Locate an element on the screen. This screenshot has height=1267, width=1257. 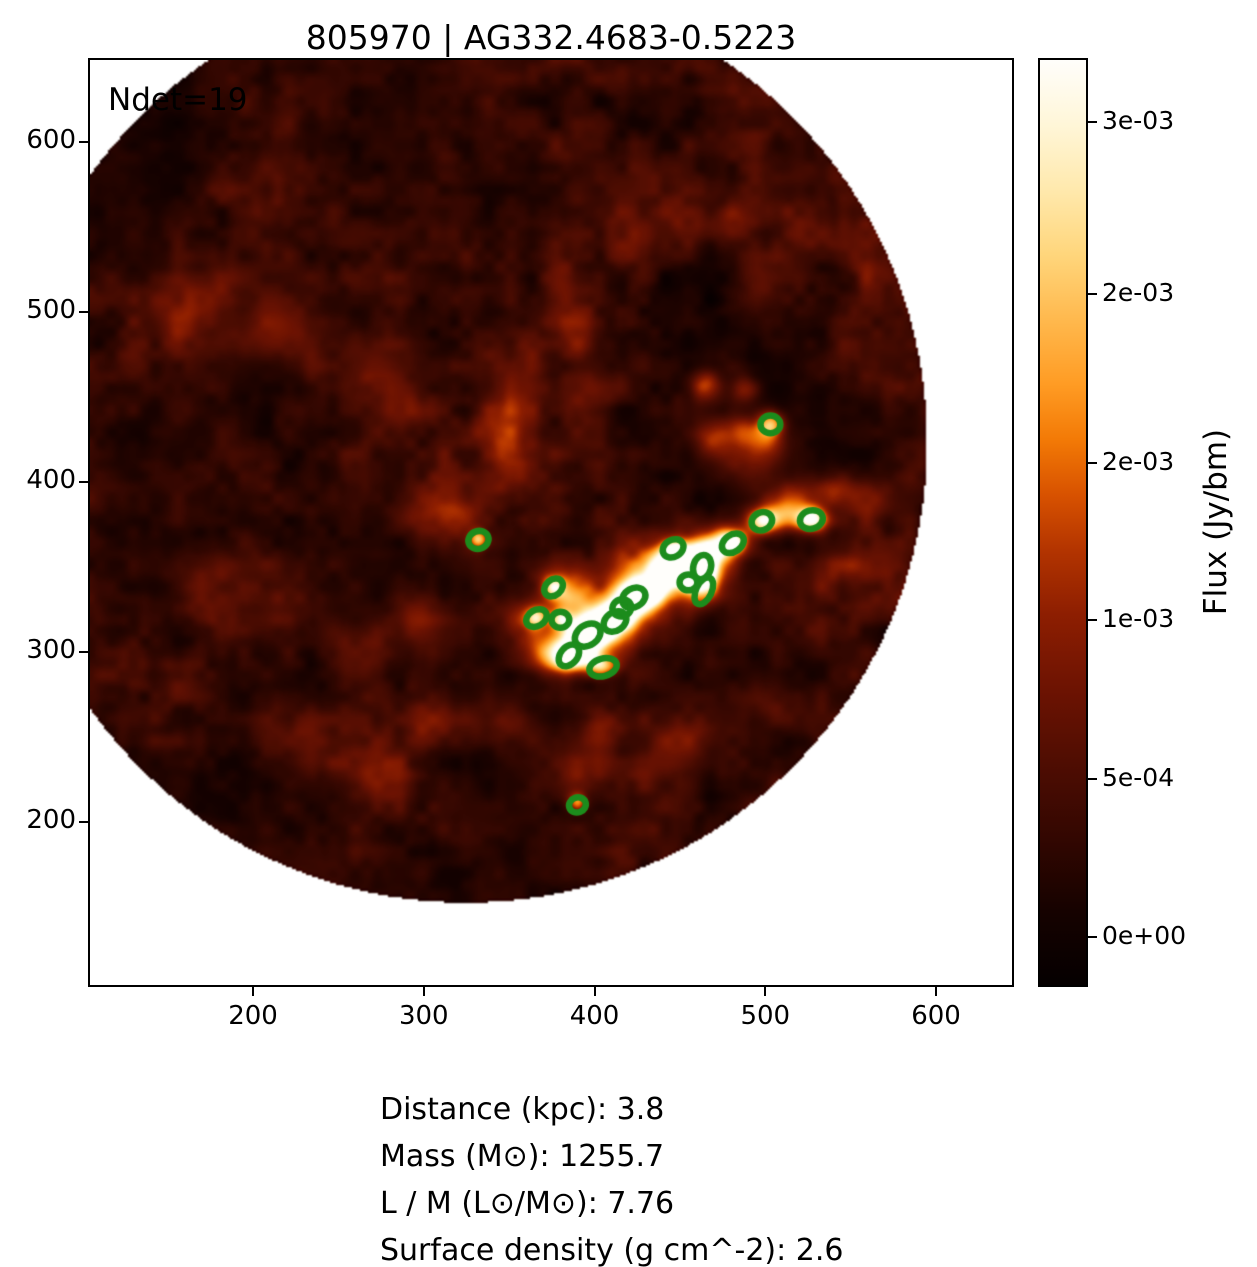
x-tick-label: 500 is located at coordinates (765, 1016).